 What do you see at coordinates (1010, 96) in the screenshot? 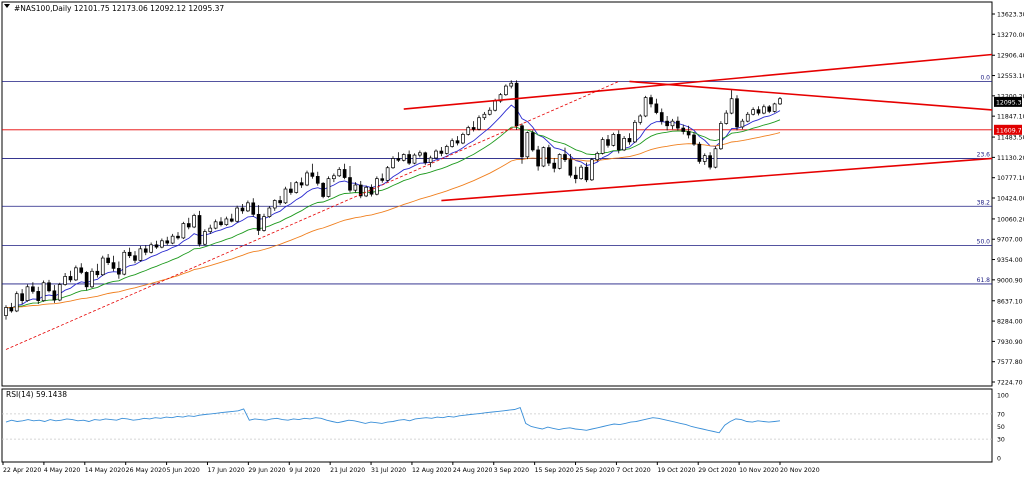
I see `price-tick-label: 12200.20` at bounding box center [1010, 96].